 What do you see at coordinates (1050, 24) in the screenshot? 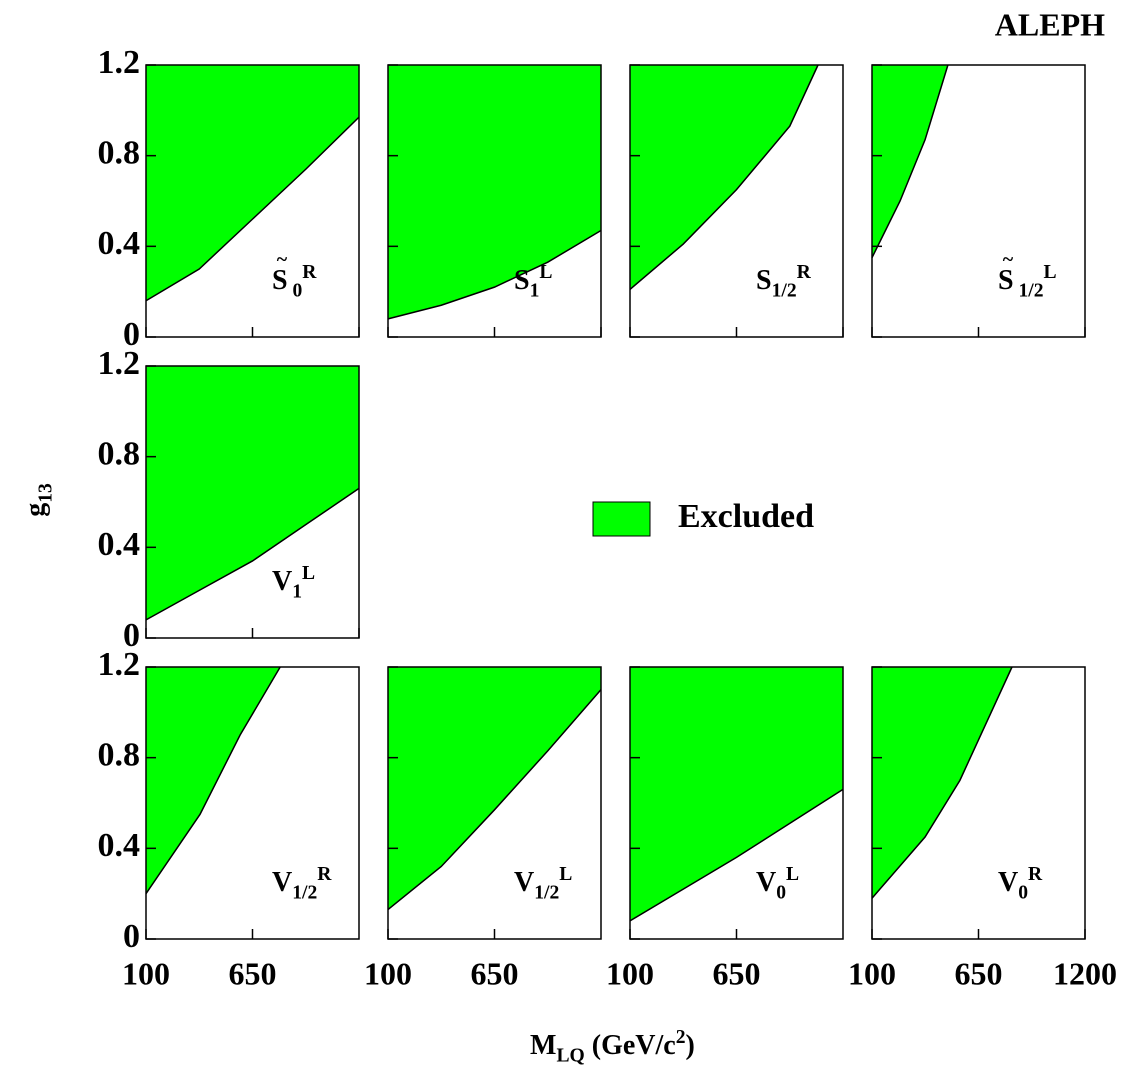
I see `title: ALEPH` at bounding box center [1050, 24].